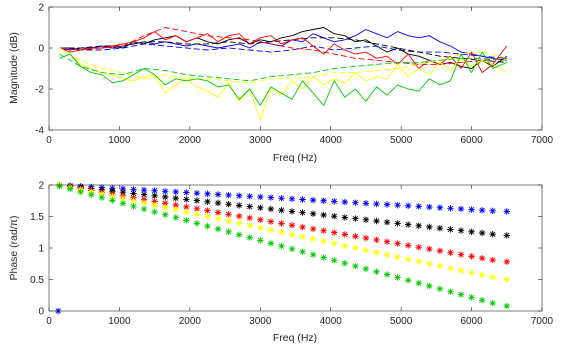 This screenshot has height=351, width=566. What do you see at coordinates (331, 321) in the screenshot?
I see `phase-x-tick-label: 4000` at bounding box center [331, 321].